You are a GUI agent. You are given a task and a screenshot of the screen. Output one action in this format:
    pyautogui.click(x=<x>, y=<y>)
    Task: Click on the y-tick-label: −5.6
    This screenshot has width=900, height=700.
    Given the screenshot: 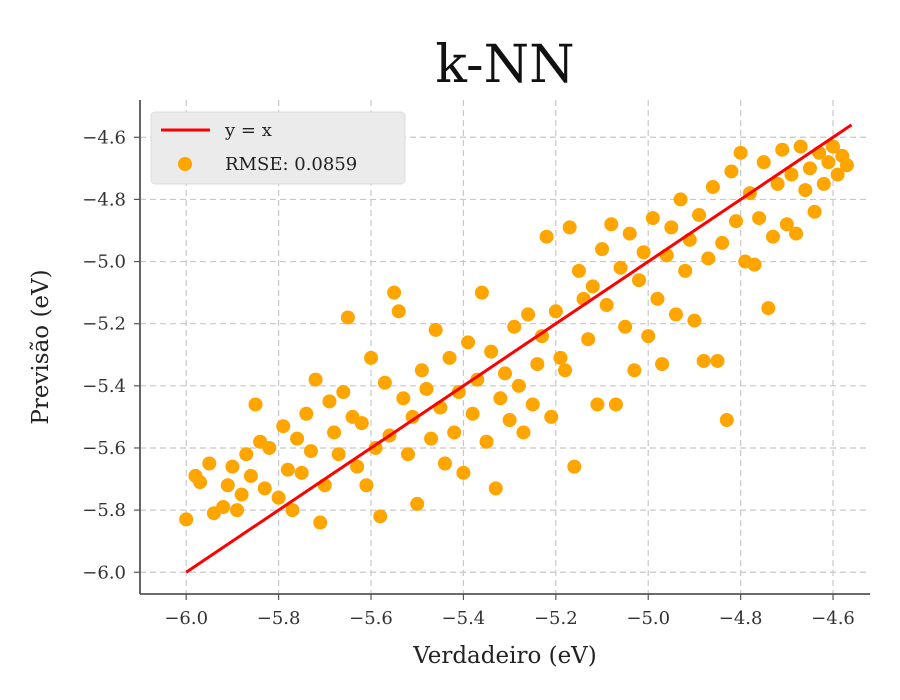 What is the action you would take?
    pyautogui.click(x=104, y=448)
    